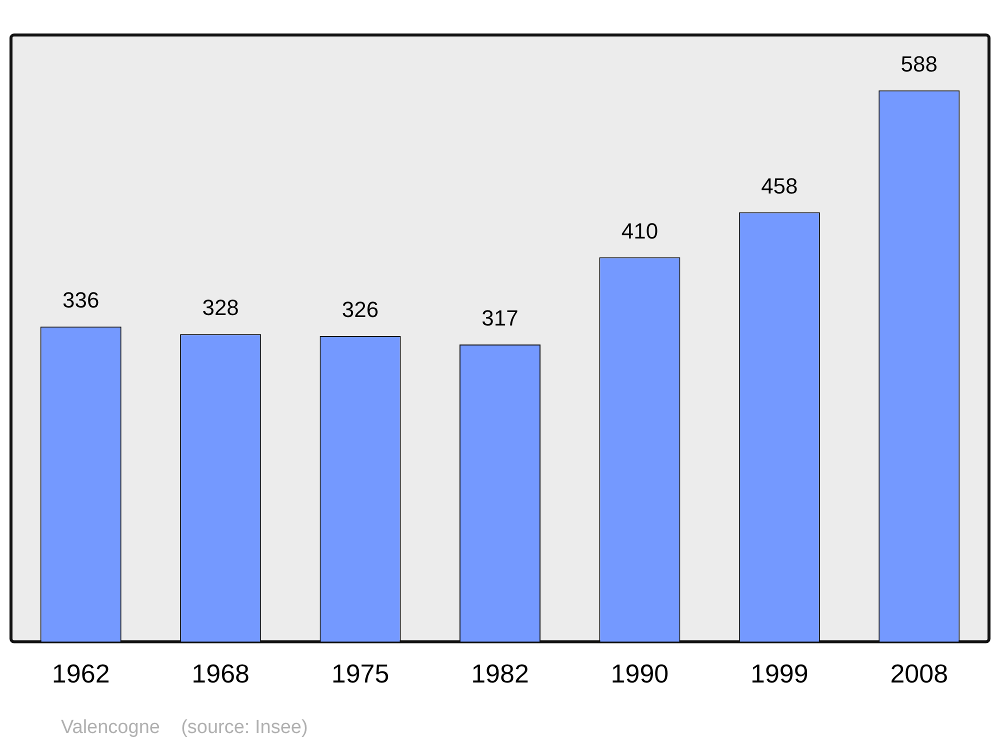  What do you see at coordinates (639, 231) in the screenshot?
I see `data-label: 410` at bounding box center [639, 231].